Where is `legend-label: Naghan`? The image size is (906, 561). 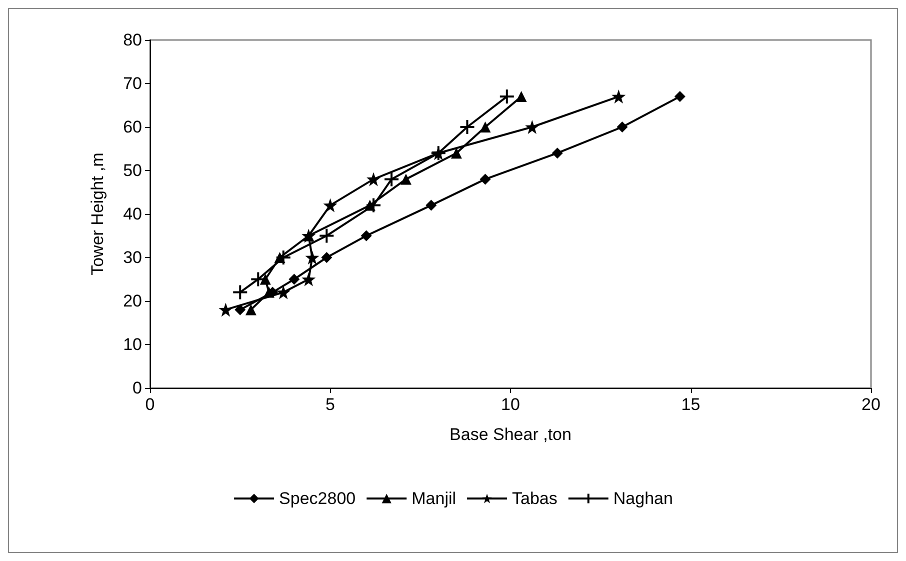
legend-label: Naghan is located at coordinates (643, 498).